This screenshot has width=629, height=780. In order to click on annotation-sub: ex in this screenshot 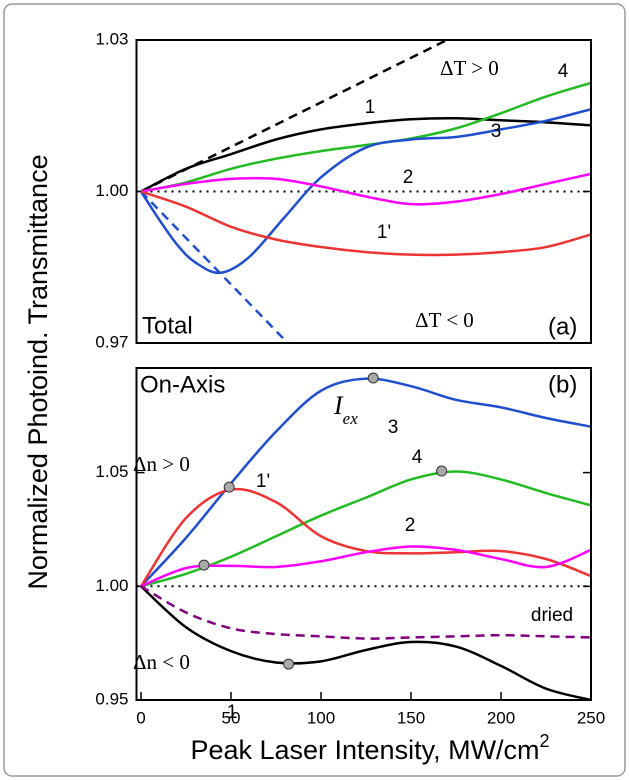, I will do `click(351, 418)`.